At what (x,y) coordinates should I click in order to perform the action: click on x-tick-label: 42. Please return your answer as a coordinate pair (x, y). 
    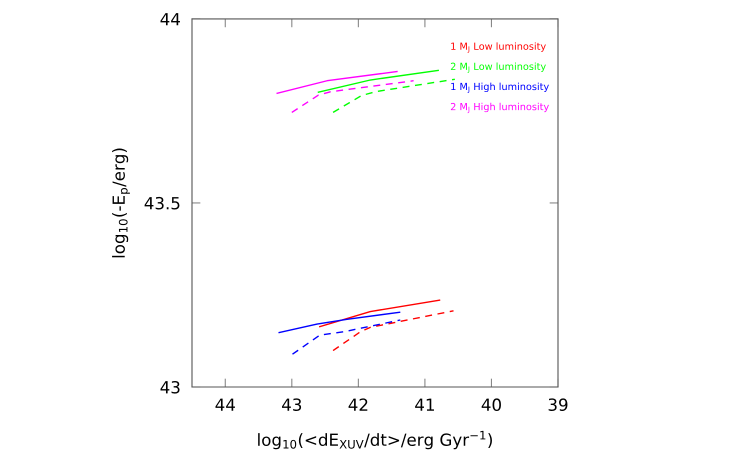
    Looking at the image, I should click on (358, 404).